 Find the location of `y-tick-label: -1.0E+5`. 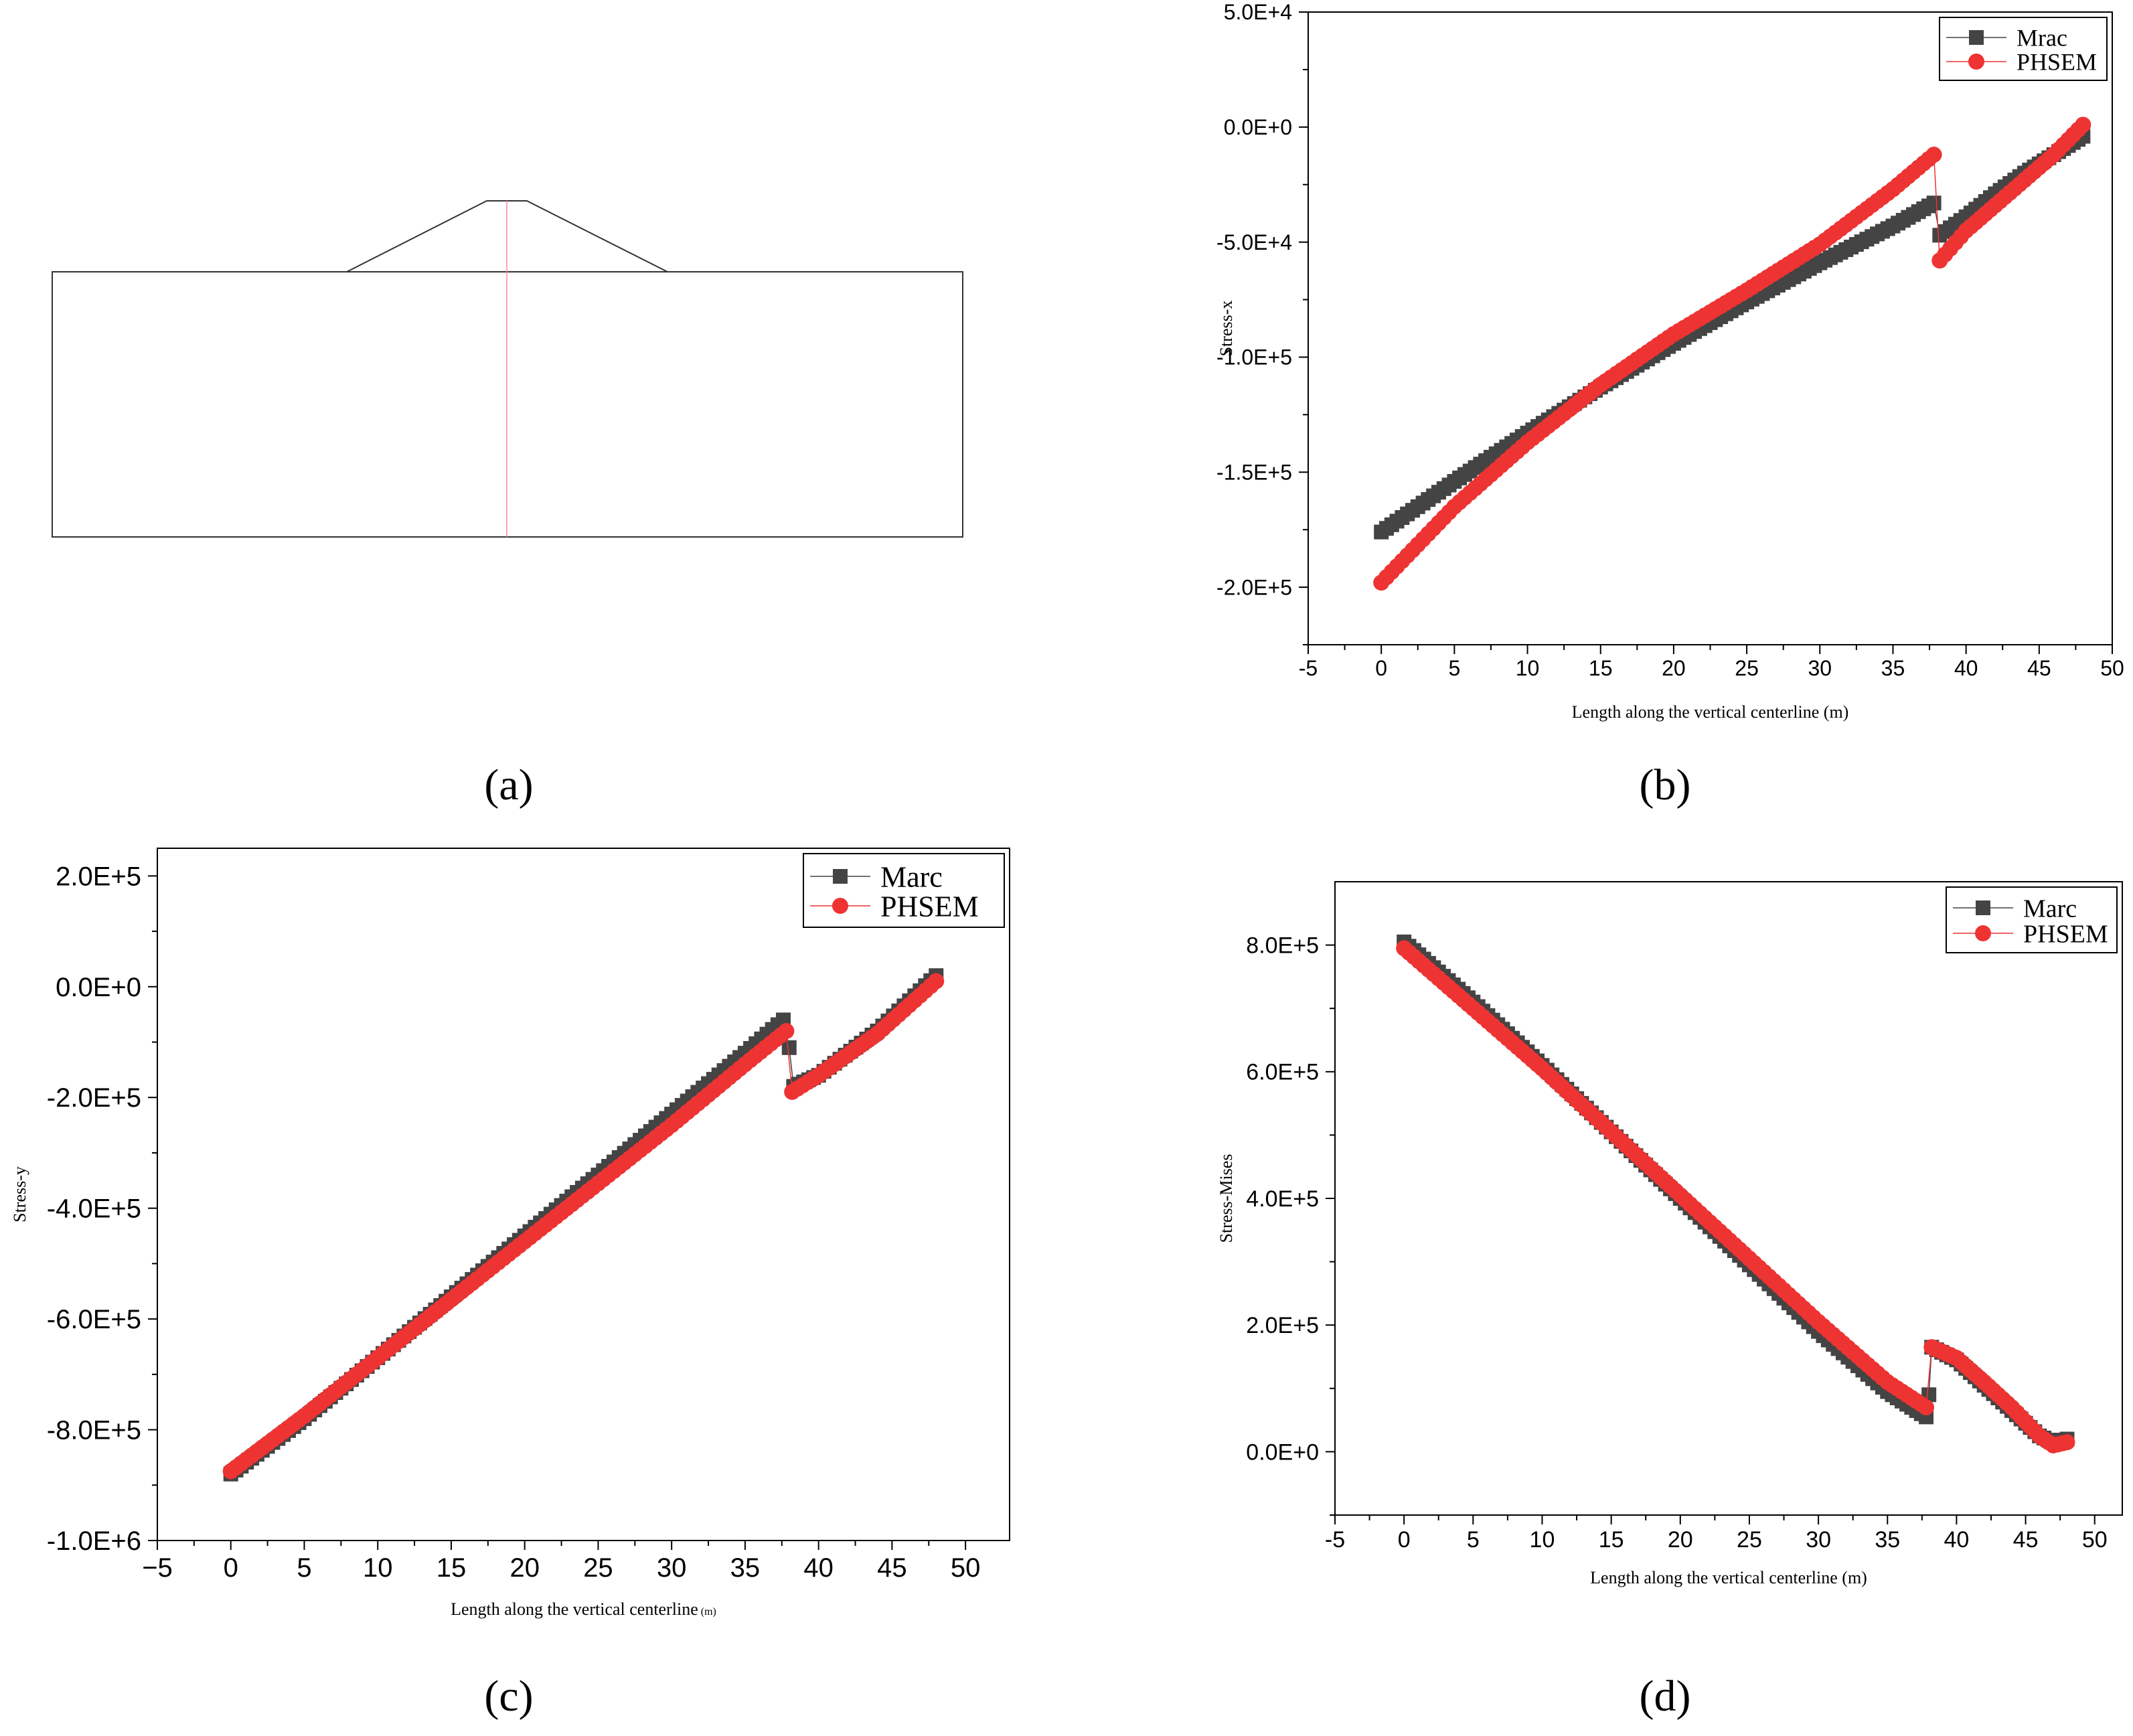

y-tick-label: -1.0E+5 is located at coordinates (1254, 357).